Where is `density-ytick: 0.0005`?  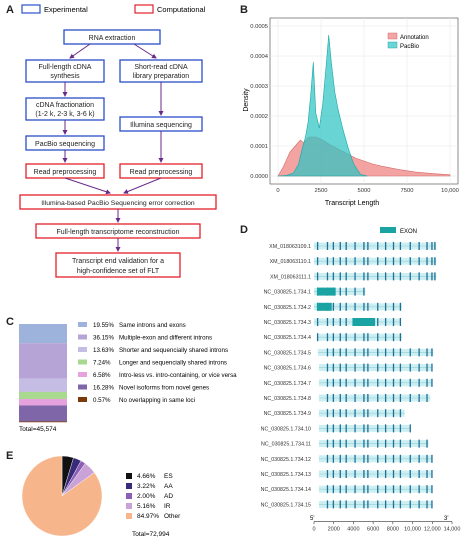 density-ytick: 0.0005 is located at coordinates (259, 27).